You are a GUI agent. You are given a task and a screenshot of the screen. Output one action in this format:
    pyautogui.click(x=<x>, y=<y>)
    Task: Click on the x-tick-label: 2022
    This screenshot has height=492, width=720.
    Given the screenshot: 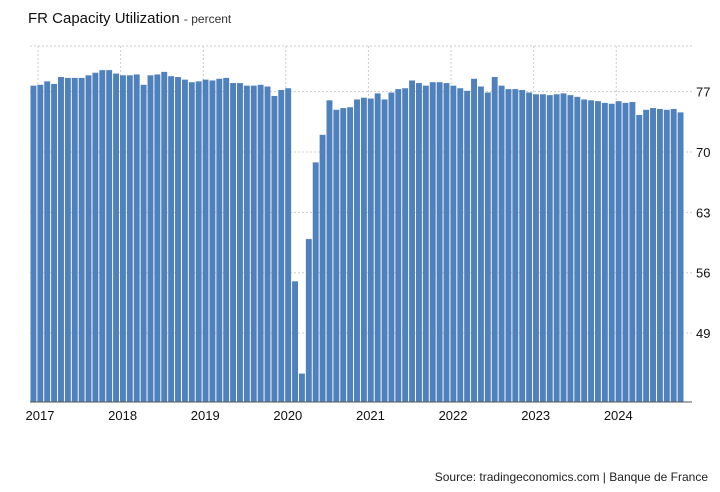 What is the action you would take?
    pyautogui.click(x=453, y=415)
    